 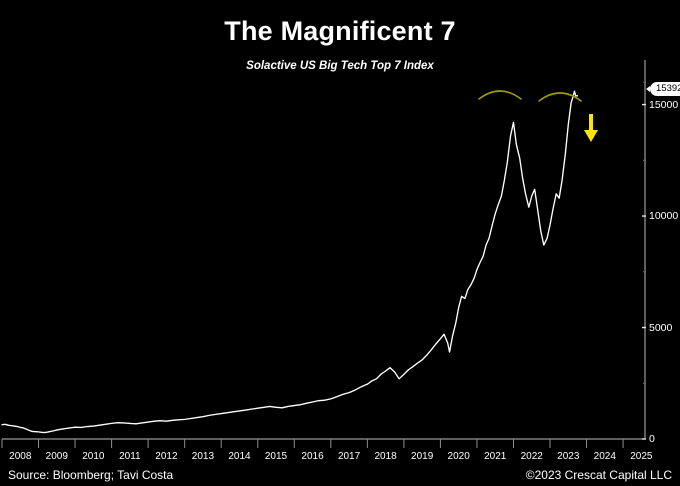 I want to click on y-axis-tick-label: 15000, so click(x=664, y=104).